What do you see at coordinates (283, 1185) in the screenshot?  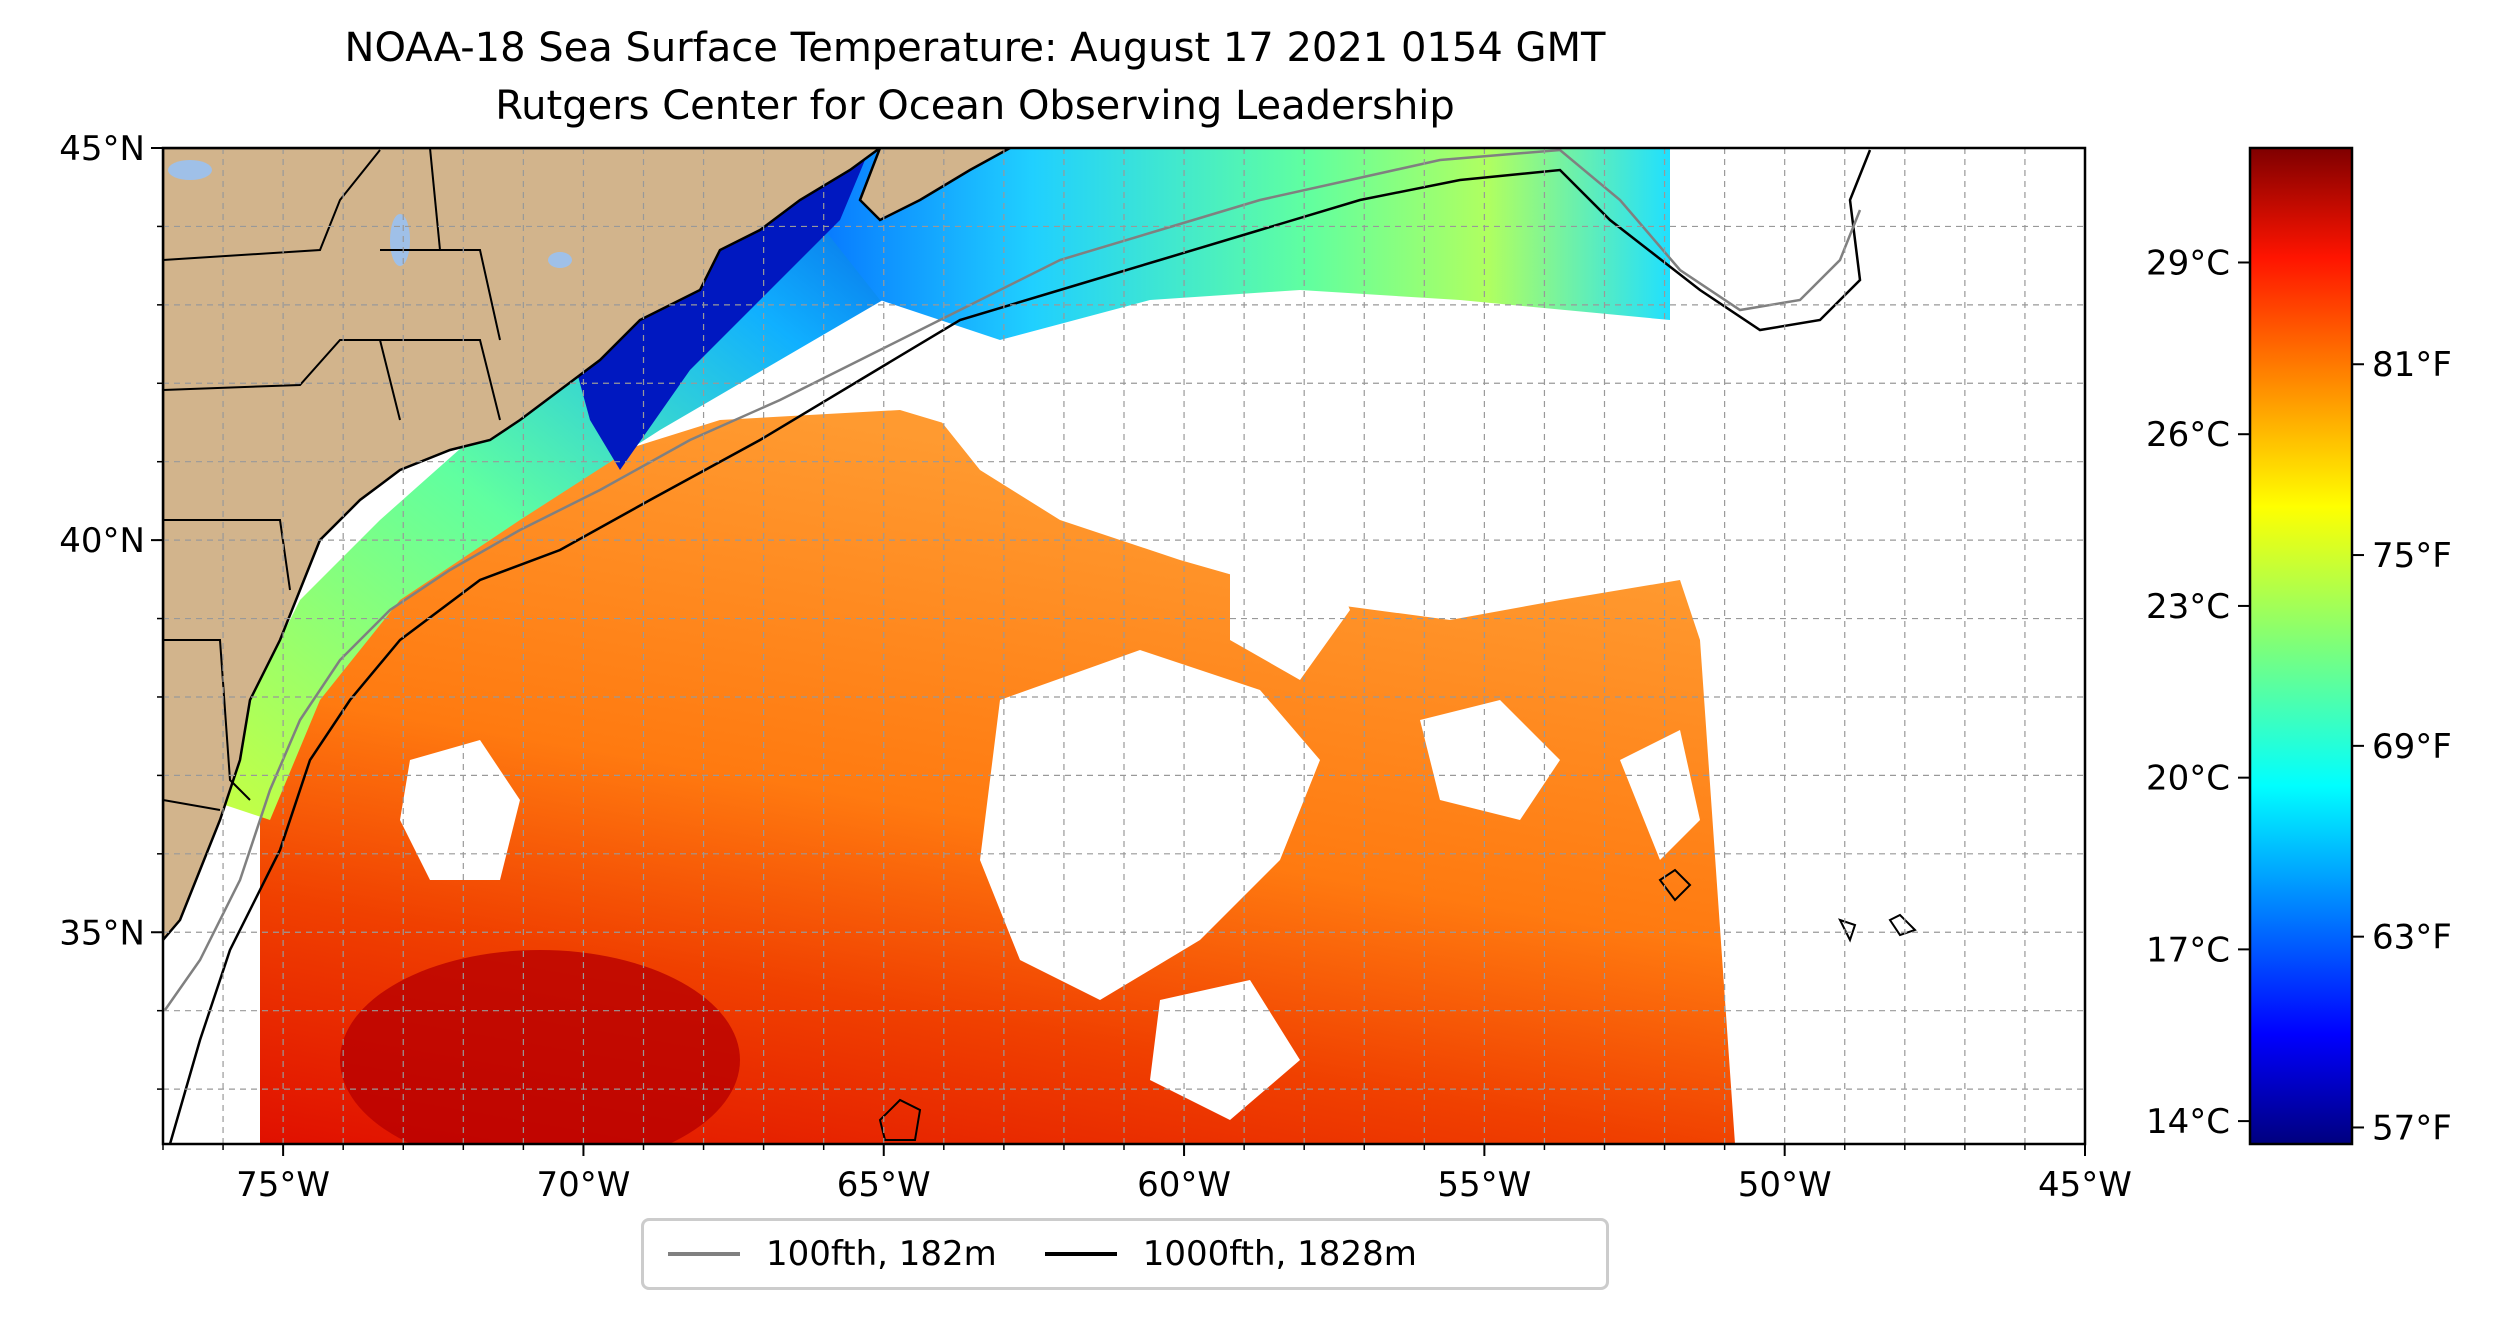 I see `lon-tick-label: 75°W` at bounding box center [283, 1185].